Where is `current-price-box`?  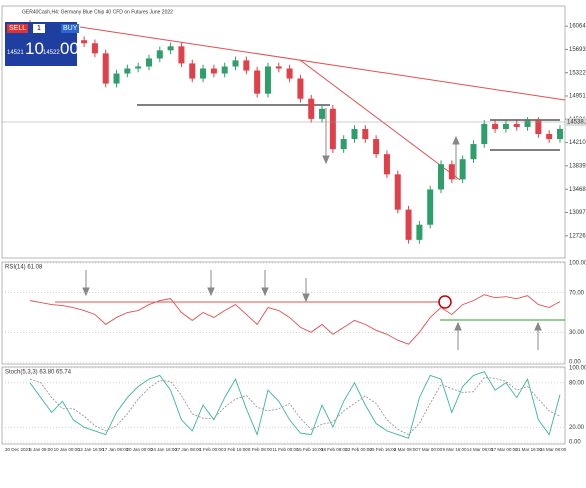 current-price-box is located at coordinates (576, 121).